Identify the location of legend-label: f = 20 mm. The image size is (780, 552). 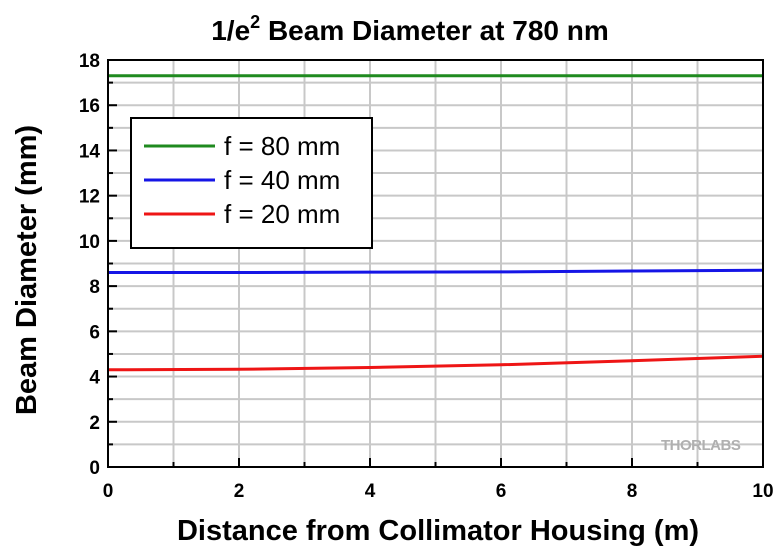
(282, 214).